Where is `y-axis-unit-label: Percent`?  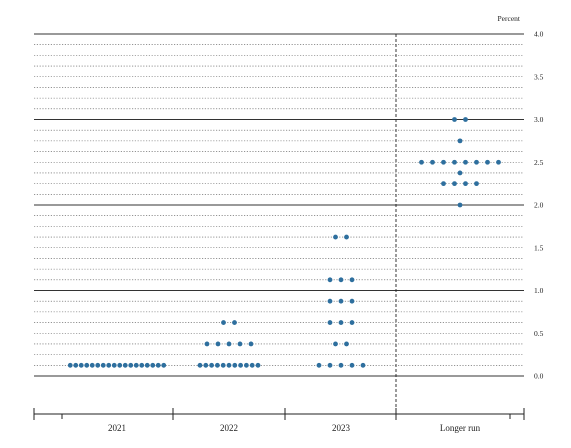
y-axis-unit-label: Percent is located at coordinates (509, 18).